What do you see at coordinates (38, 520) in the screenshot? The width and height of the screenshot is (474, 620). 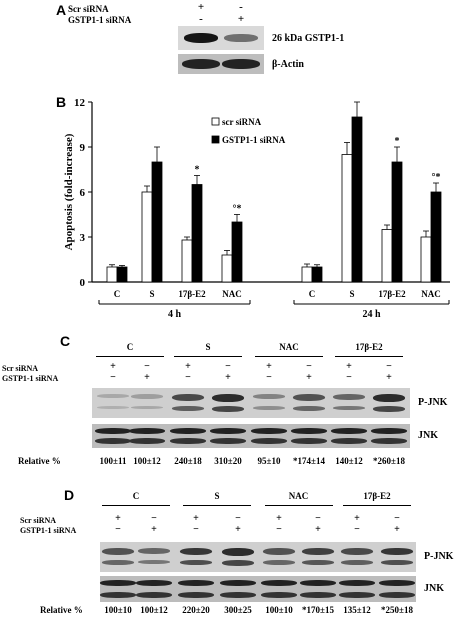 I see `scr-sirna-label-panelD: Scr siRNA` at bounding box center [38, 520].